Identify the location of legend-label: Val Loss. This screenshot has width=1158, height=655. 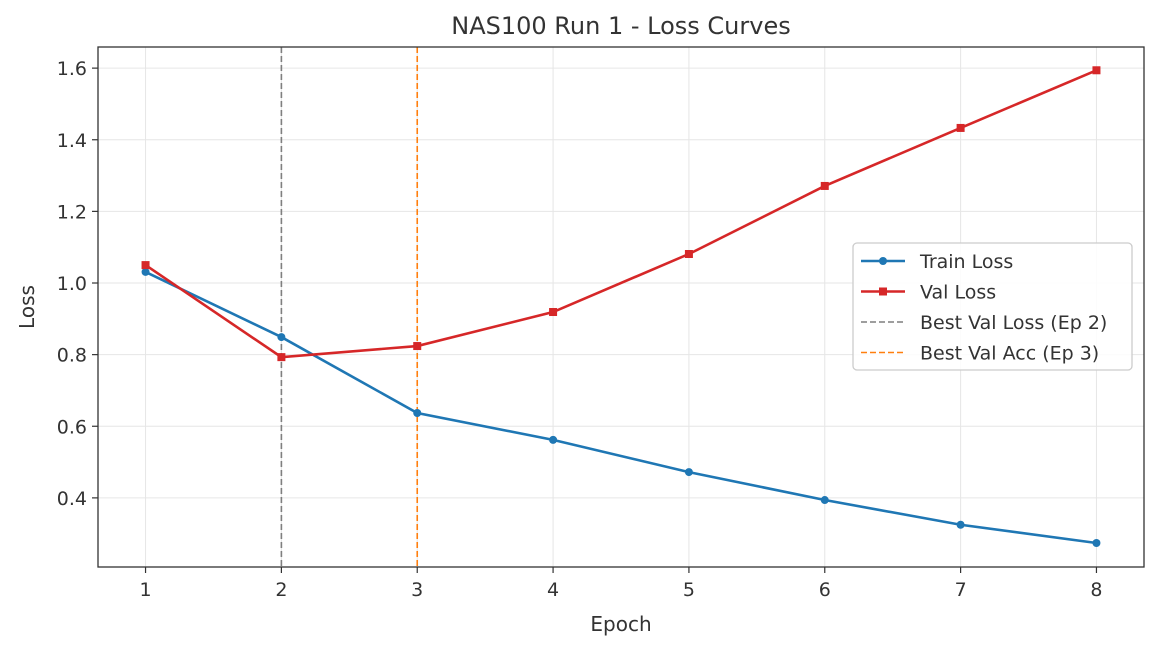
(958, 293).